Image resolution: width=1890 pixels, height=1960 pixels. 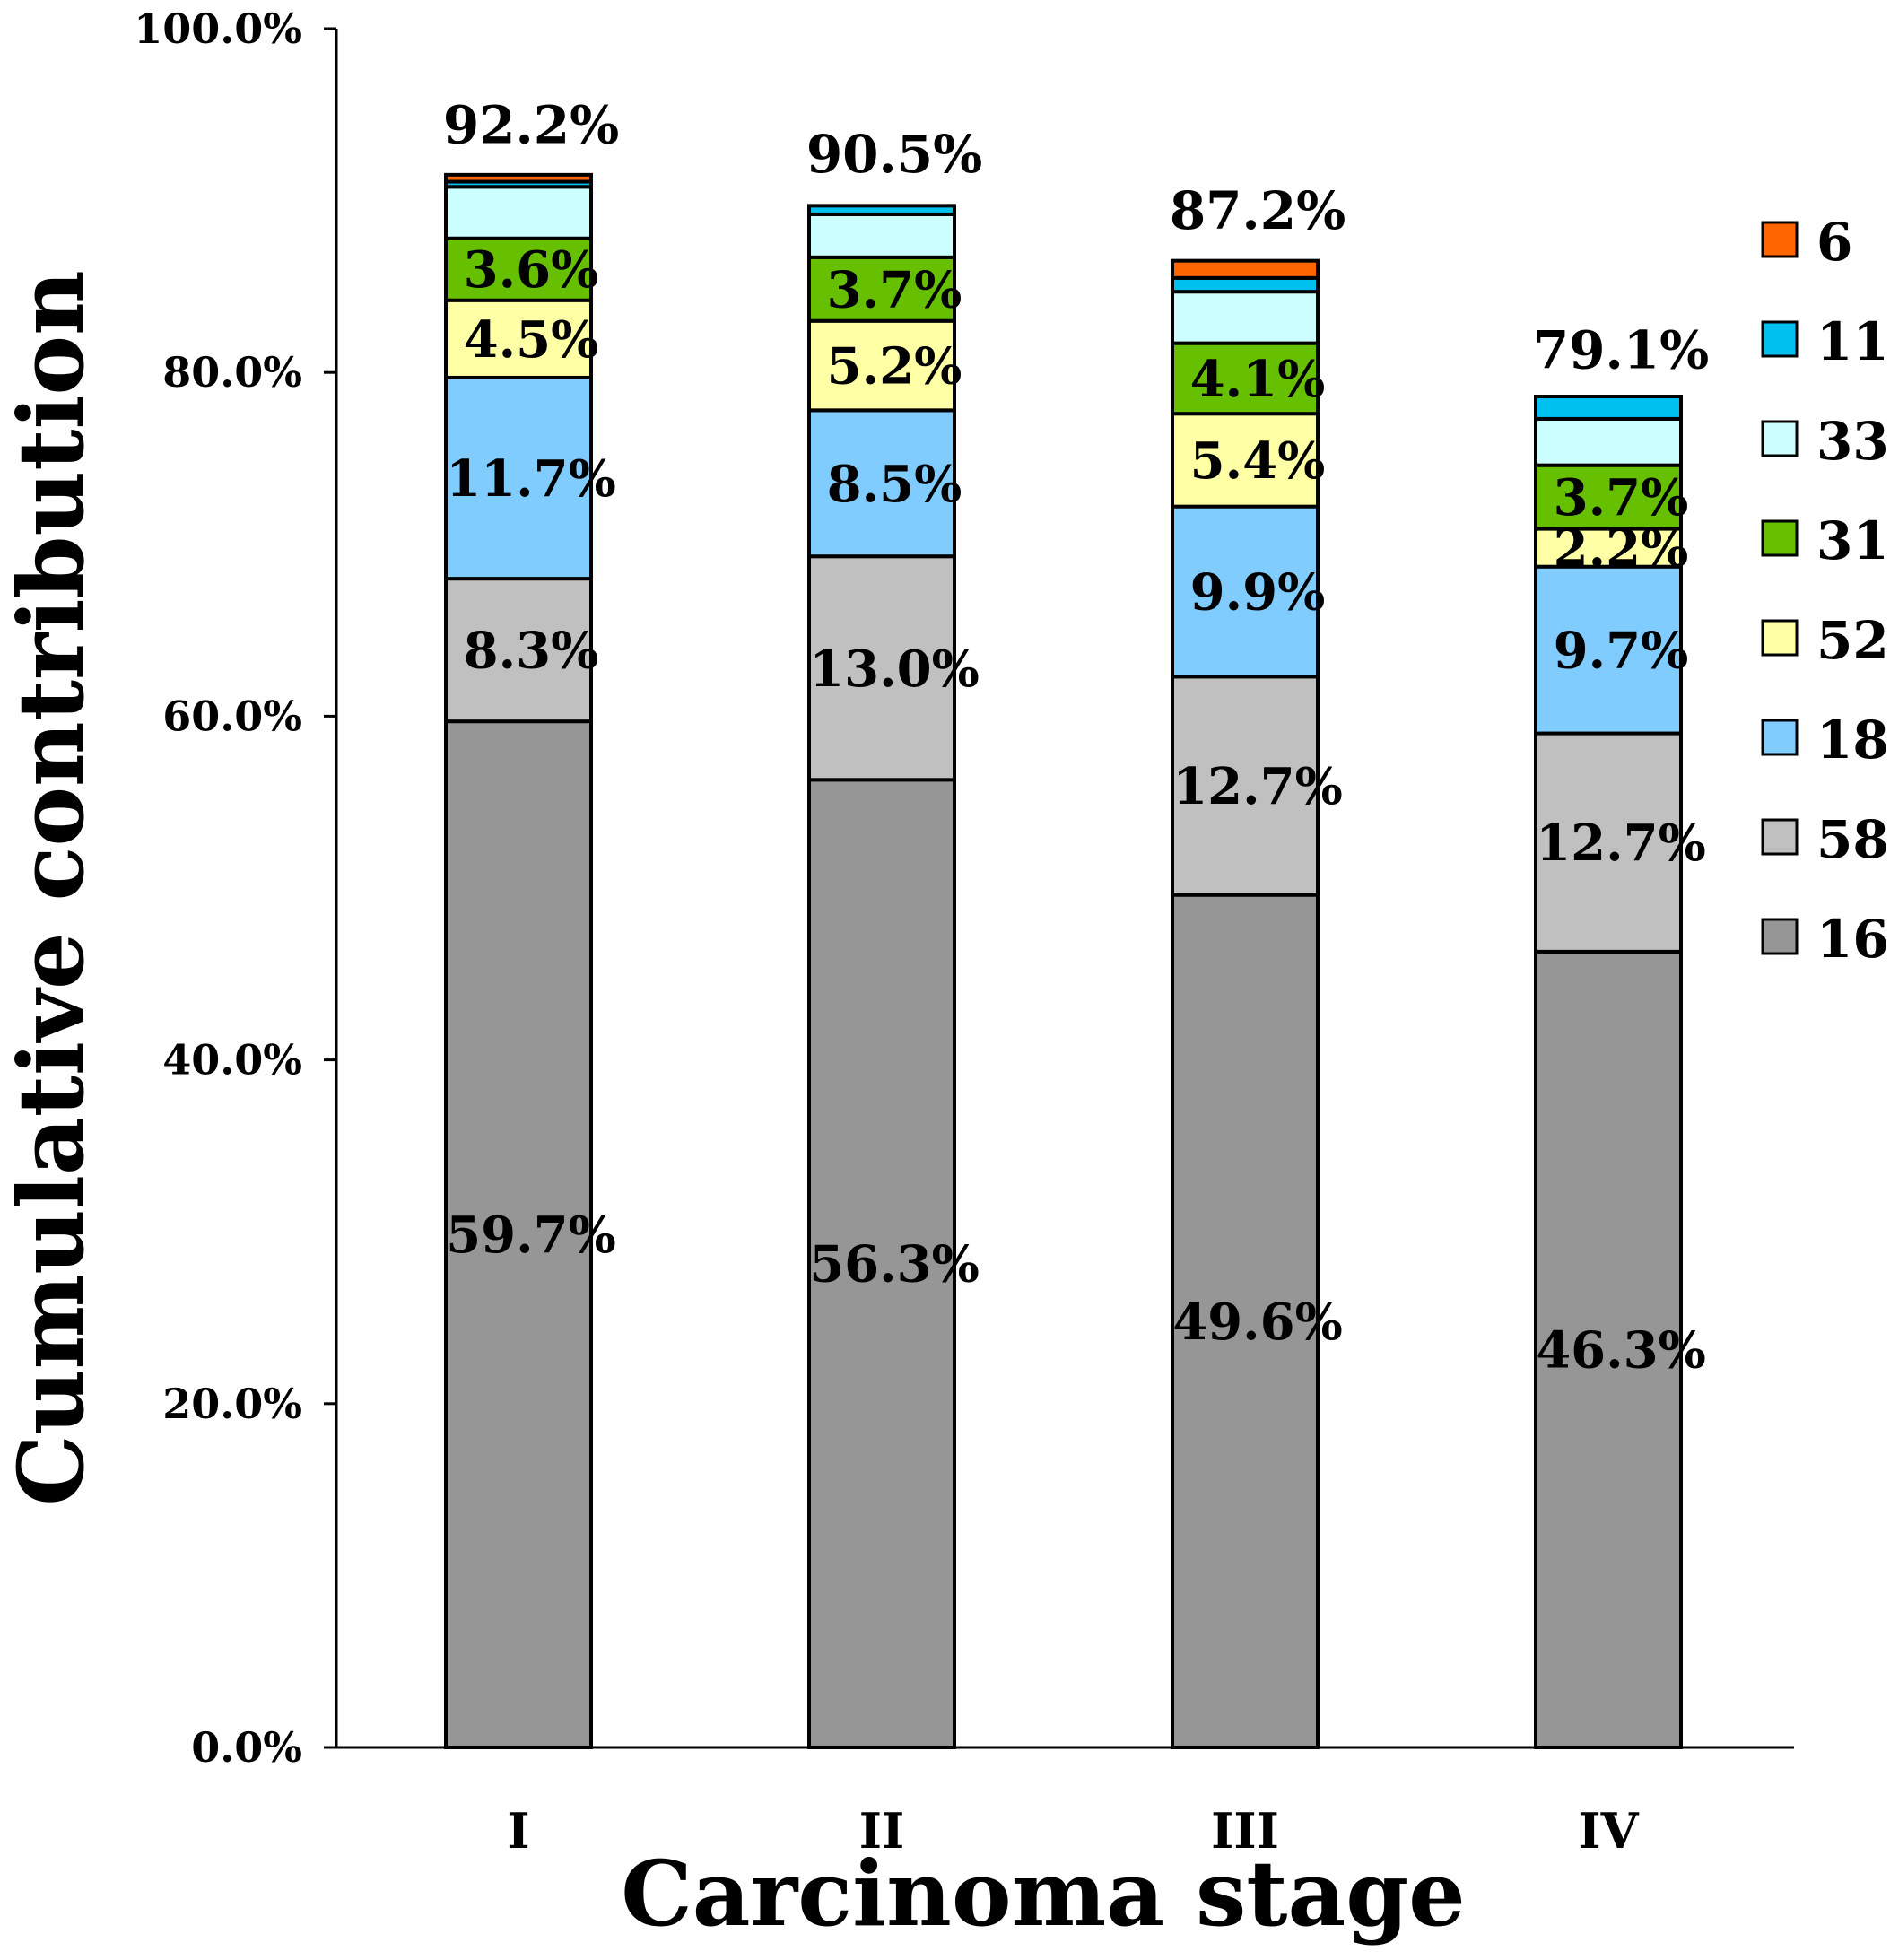 I want to click on legend: 6 11 33 31 52 18 58 16, so click(x=1825, y=591).